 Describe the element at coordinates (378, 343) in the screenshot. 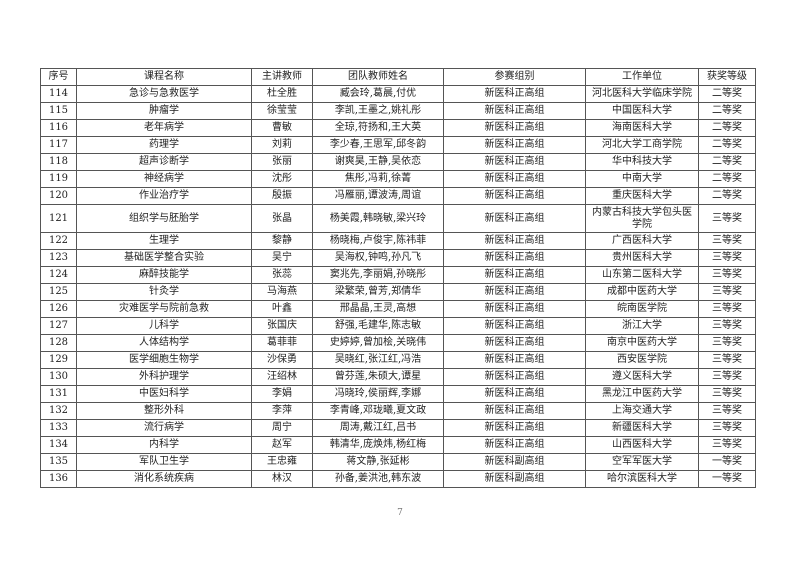

I see `cell-col-team: 史婷婷,曾加桧,关晓伟` at that location.